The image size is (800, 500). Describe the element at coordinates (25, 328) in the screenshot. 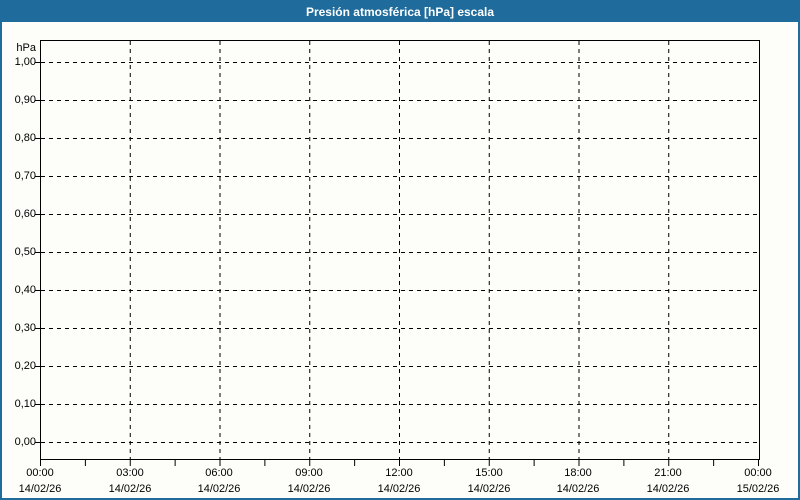

I see `y-axis-tick-label: 0,30` at that location.